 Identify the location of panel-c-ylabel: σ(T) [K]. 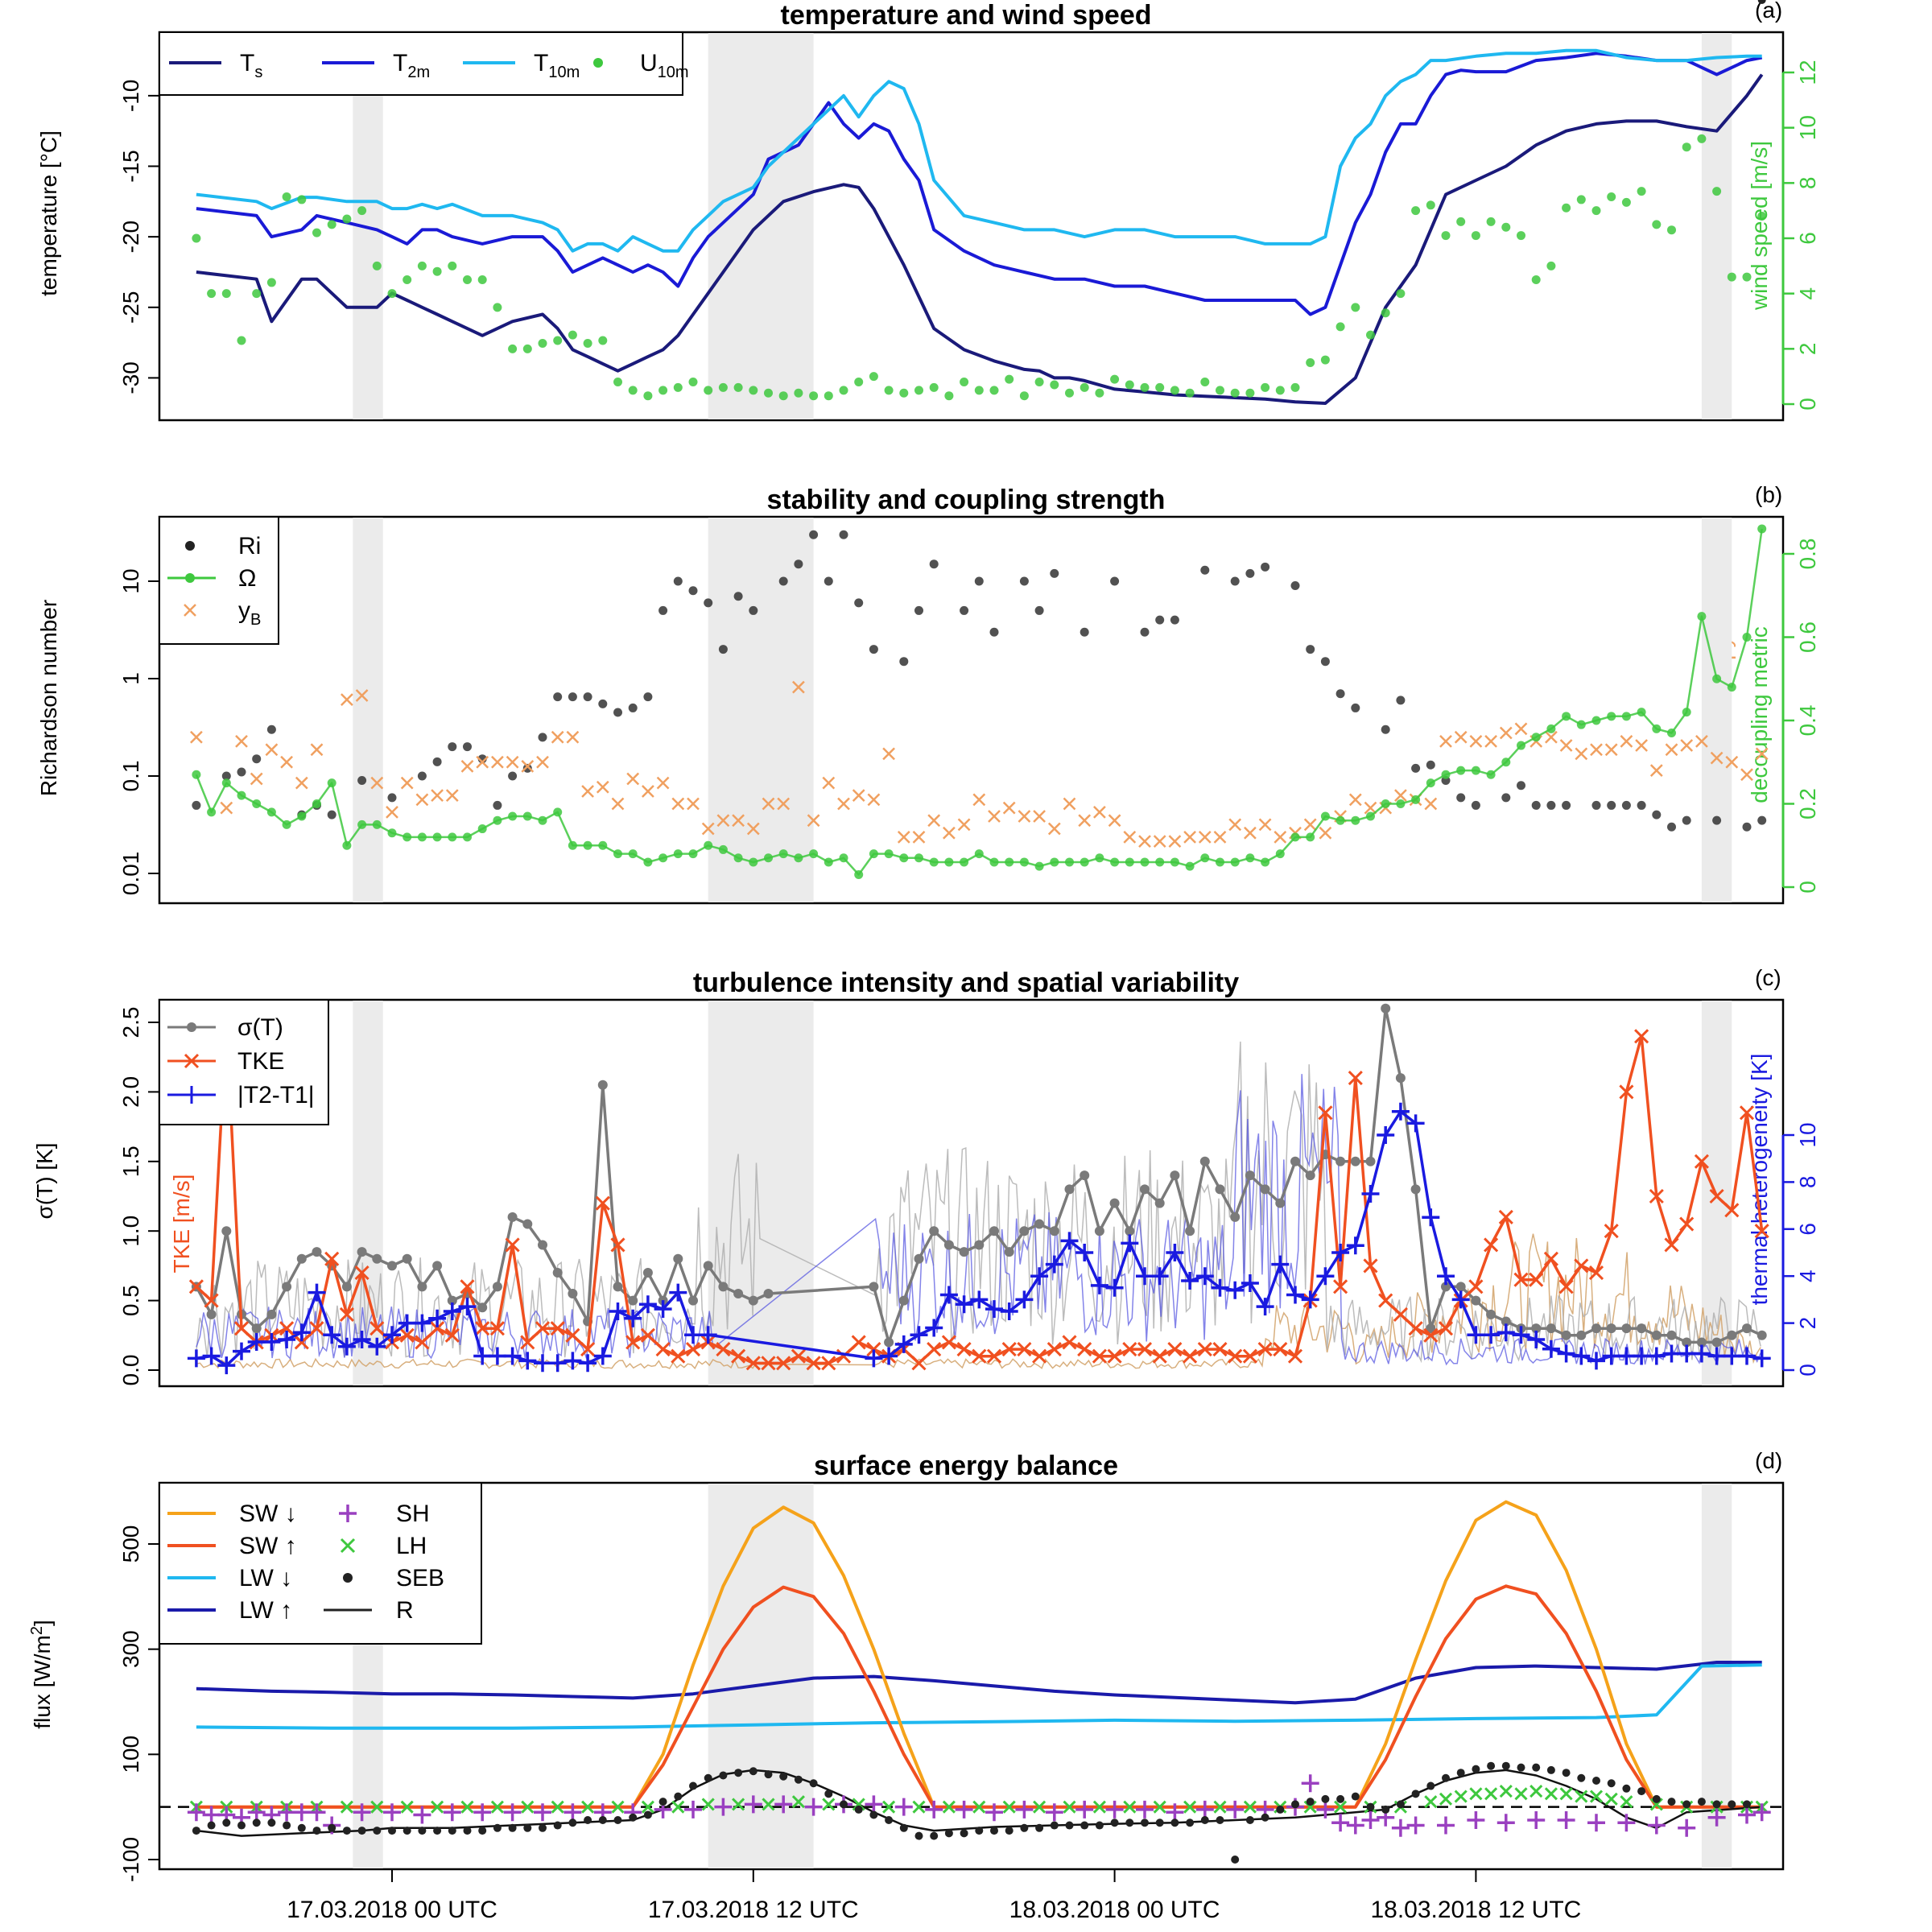
(44, 1180).